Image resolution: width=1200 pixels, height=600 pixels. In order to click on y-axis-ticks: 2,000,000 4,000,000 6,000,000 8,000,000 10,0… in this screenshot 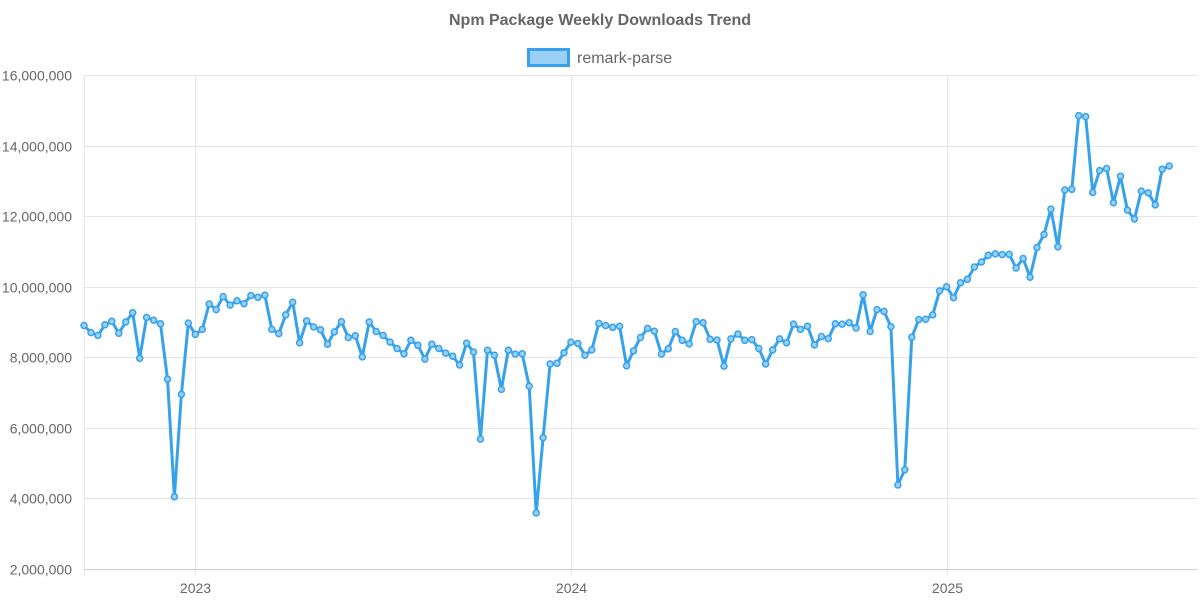, I will do `click(37, 323)`.